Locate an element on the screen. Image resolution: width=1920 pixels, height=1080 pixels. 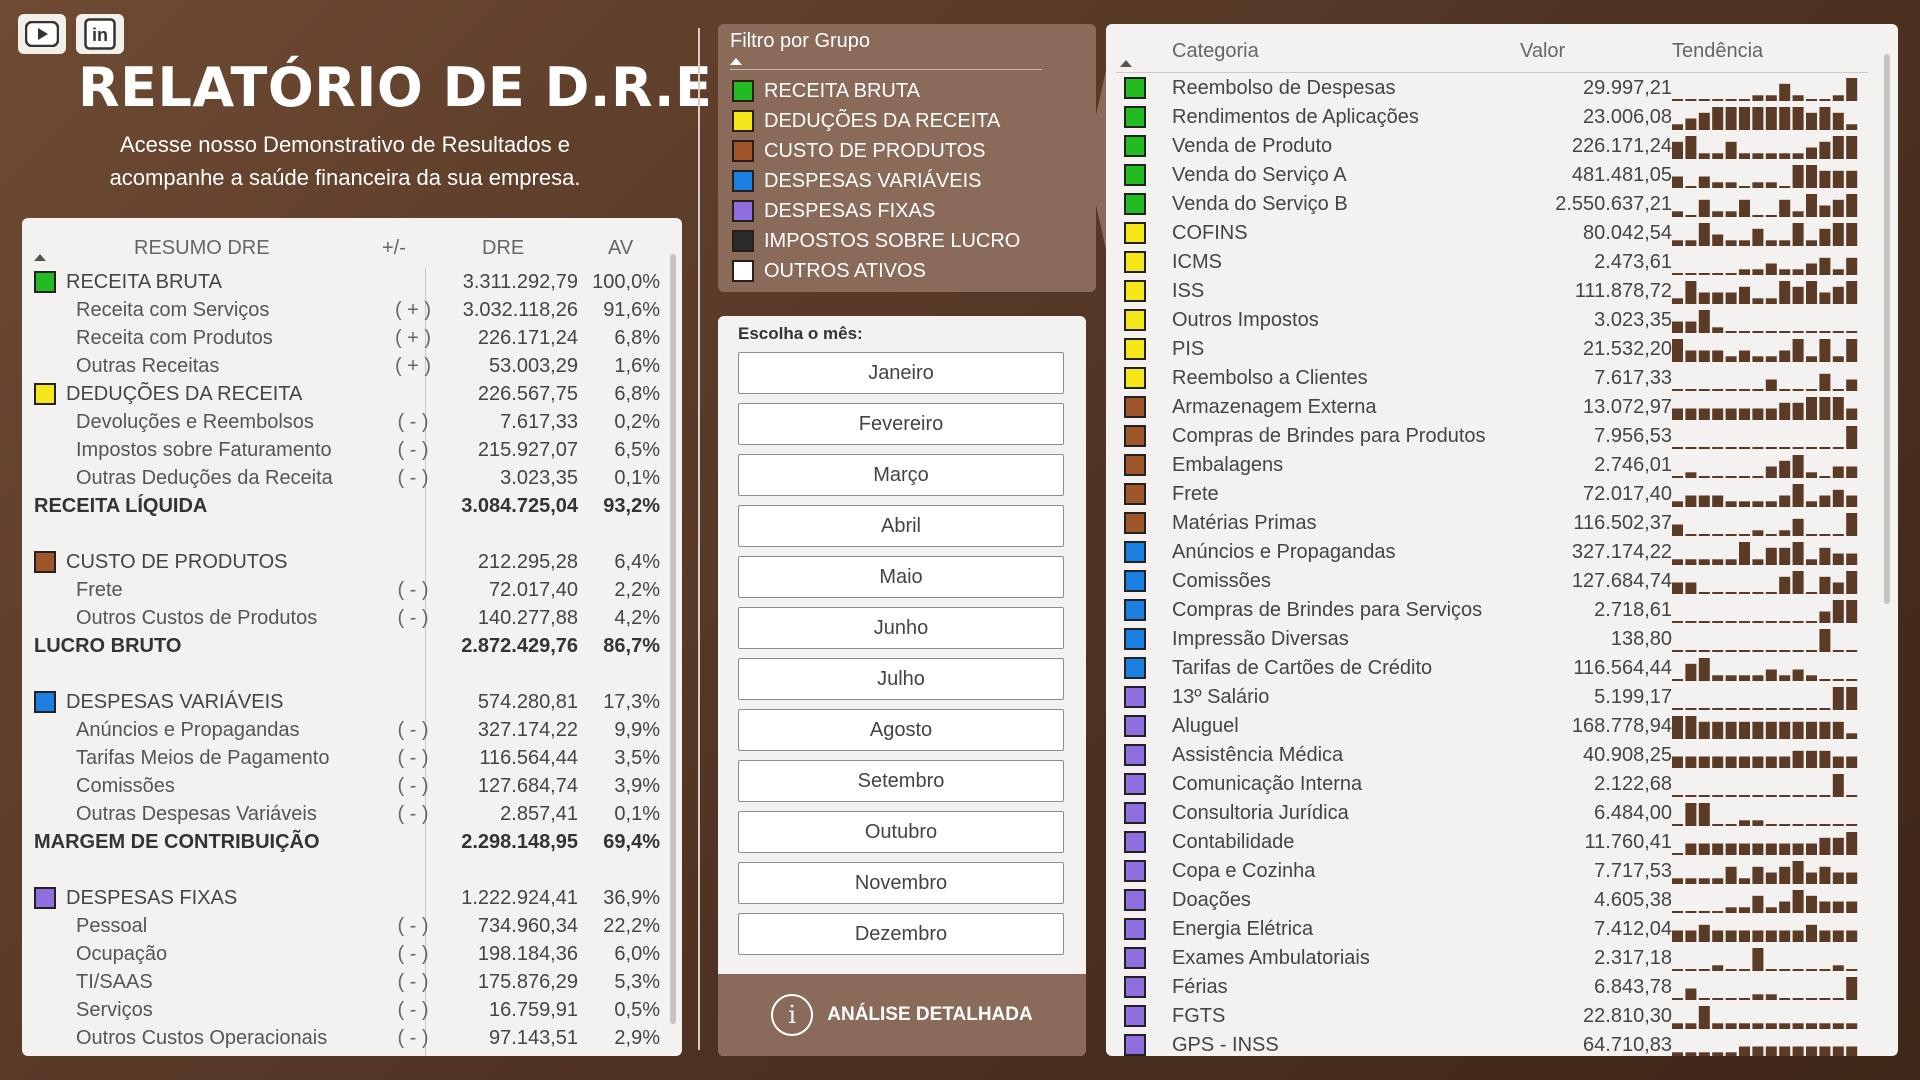
table-row: Venda de Produto 226.171,24 is located at coordinates (1502, 146).